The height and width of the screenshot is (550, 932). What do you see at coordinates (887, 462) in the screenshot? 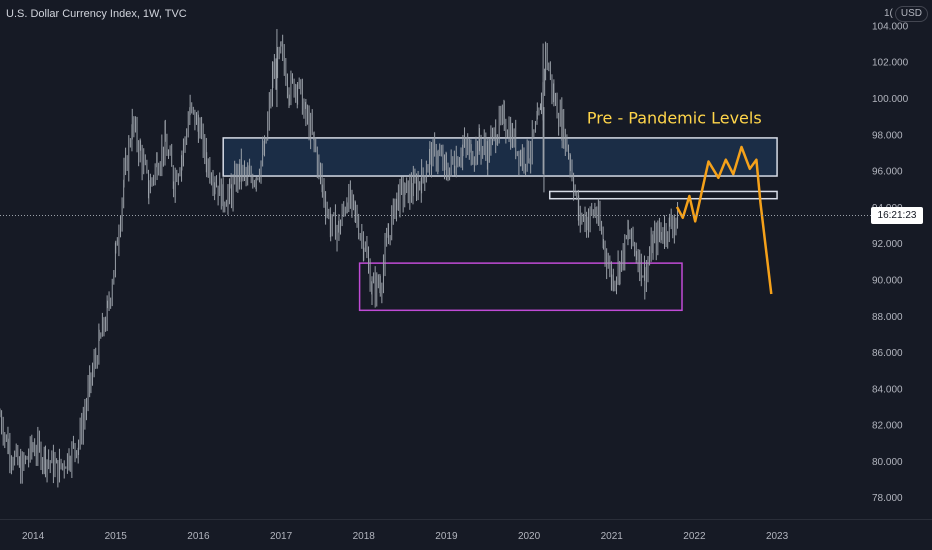
I see `price-tick-label: 80.000` at bounding box center [887, 462].